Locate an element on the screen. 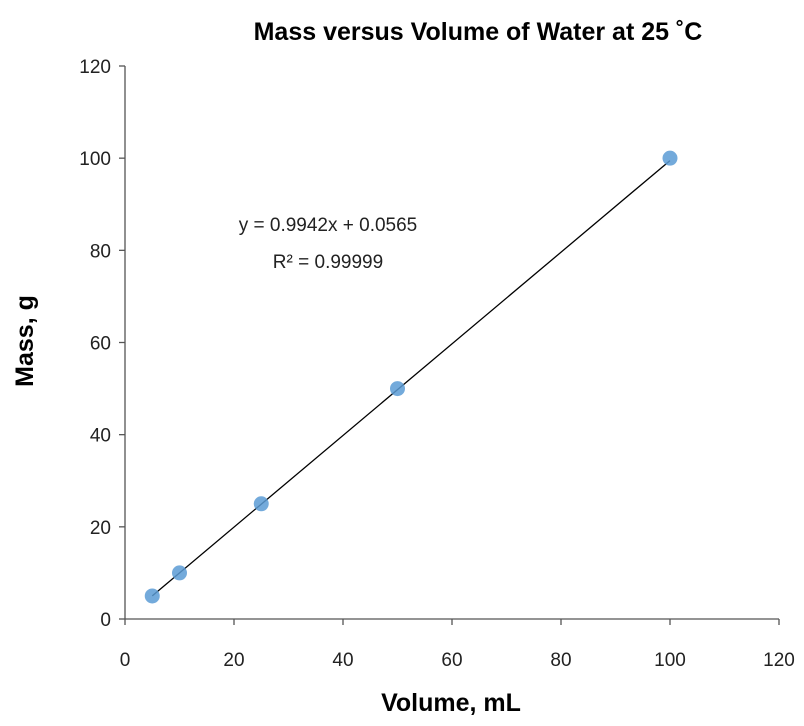 This screenshot has height=726, width=804. chart-title: Mass versus Volume of Water at 25 ˚C is located at coordinates (478, 32).